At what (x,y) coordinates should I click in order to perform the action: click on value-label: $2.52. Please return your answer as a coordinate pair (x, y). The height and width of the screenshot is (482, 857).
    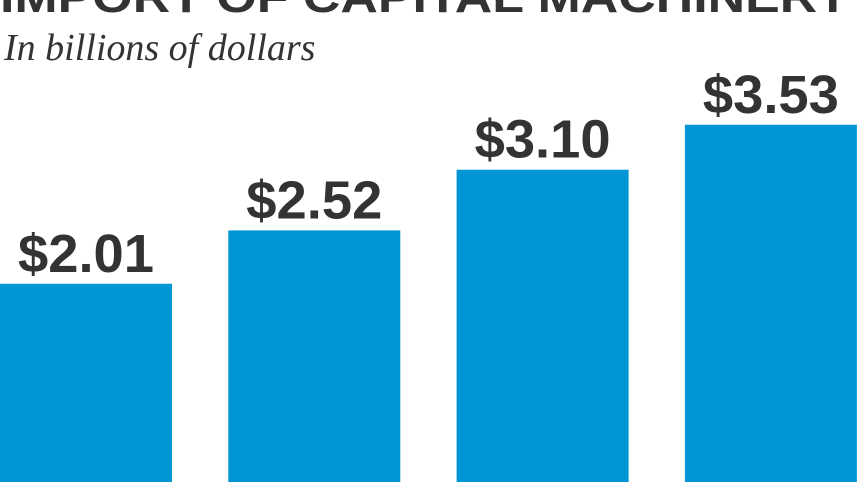
    Looking at the image, I should click on (314, 200).